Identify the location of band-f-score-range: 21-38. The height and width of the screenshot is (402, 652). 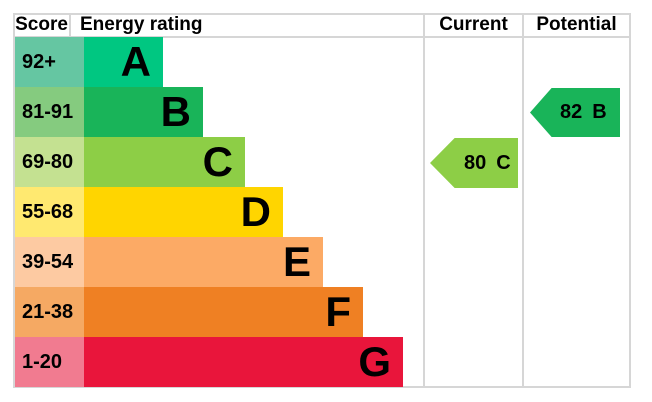
(49, 312).